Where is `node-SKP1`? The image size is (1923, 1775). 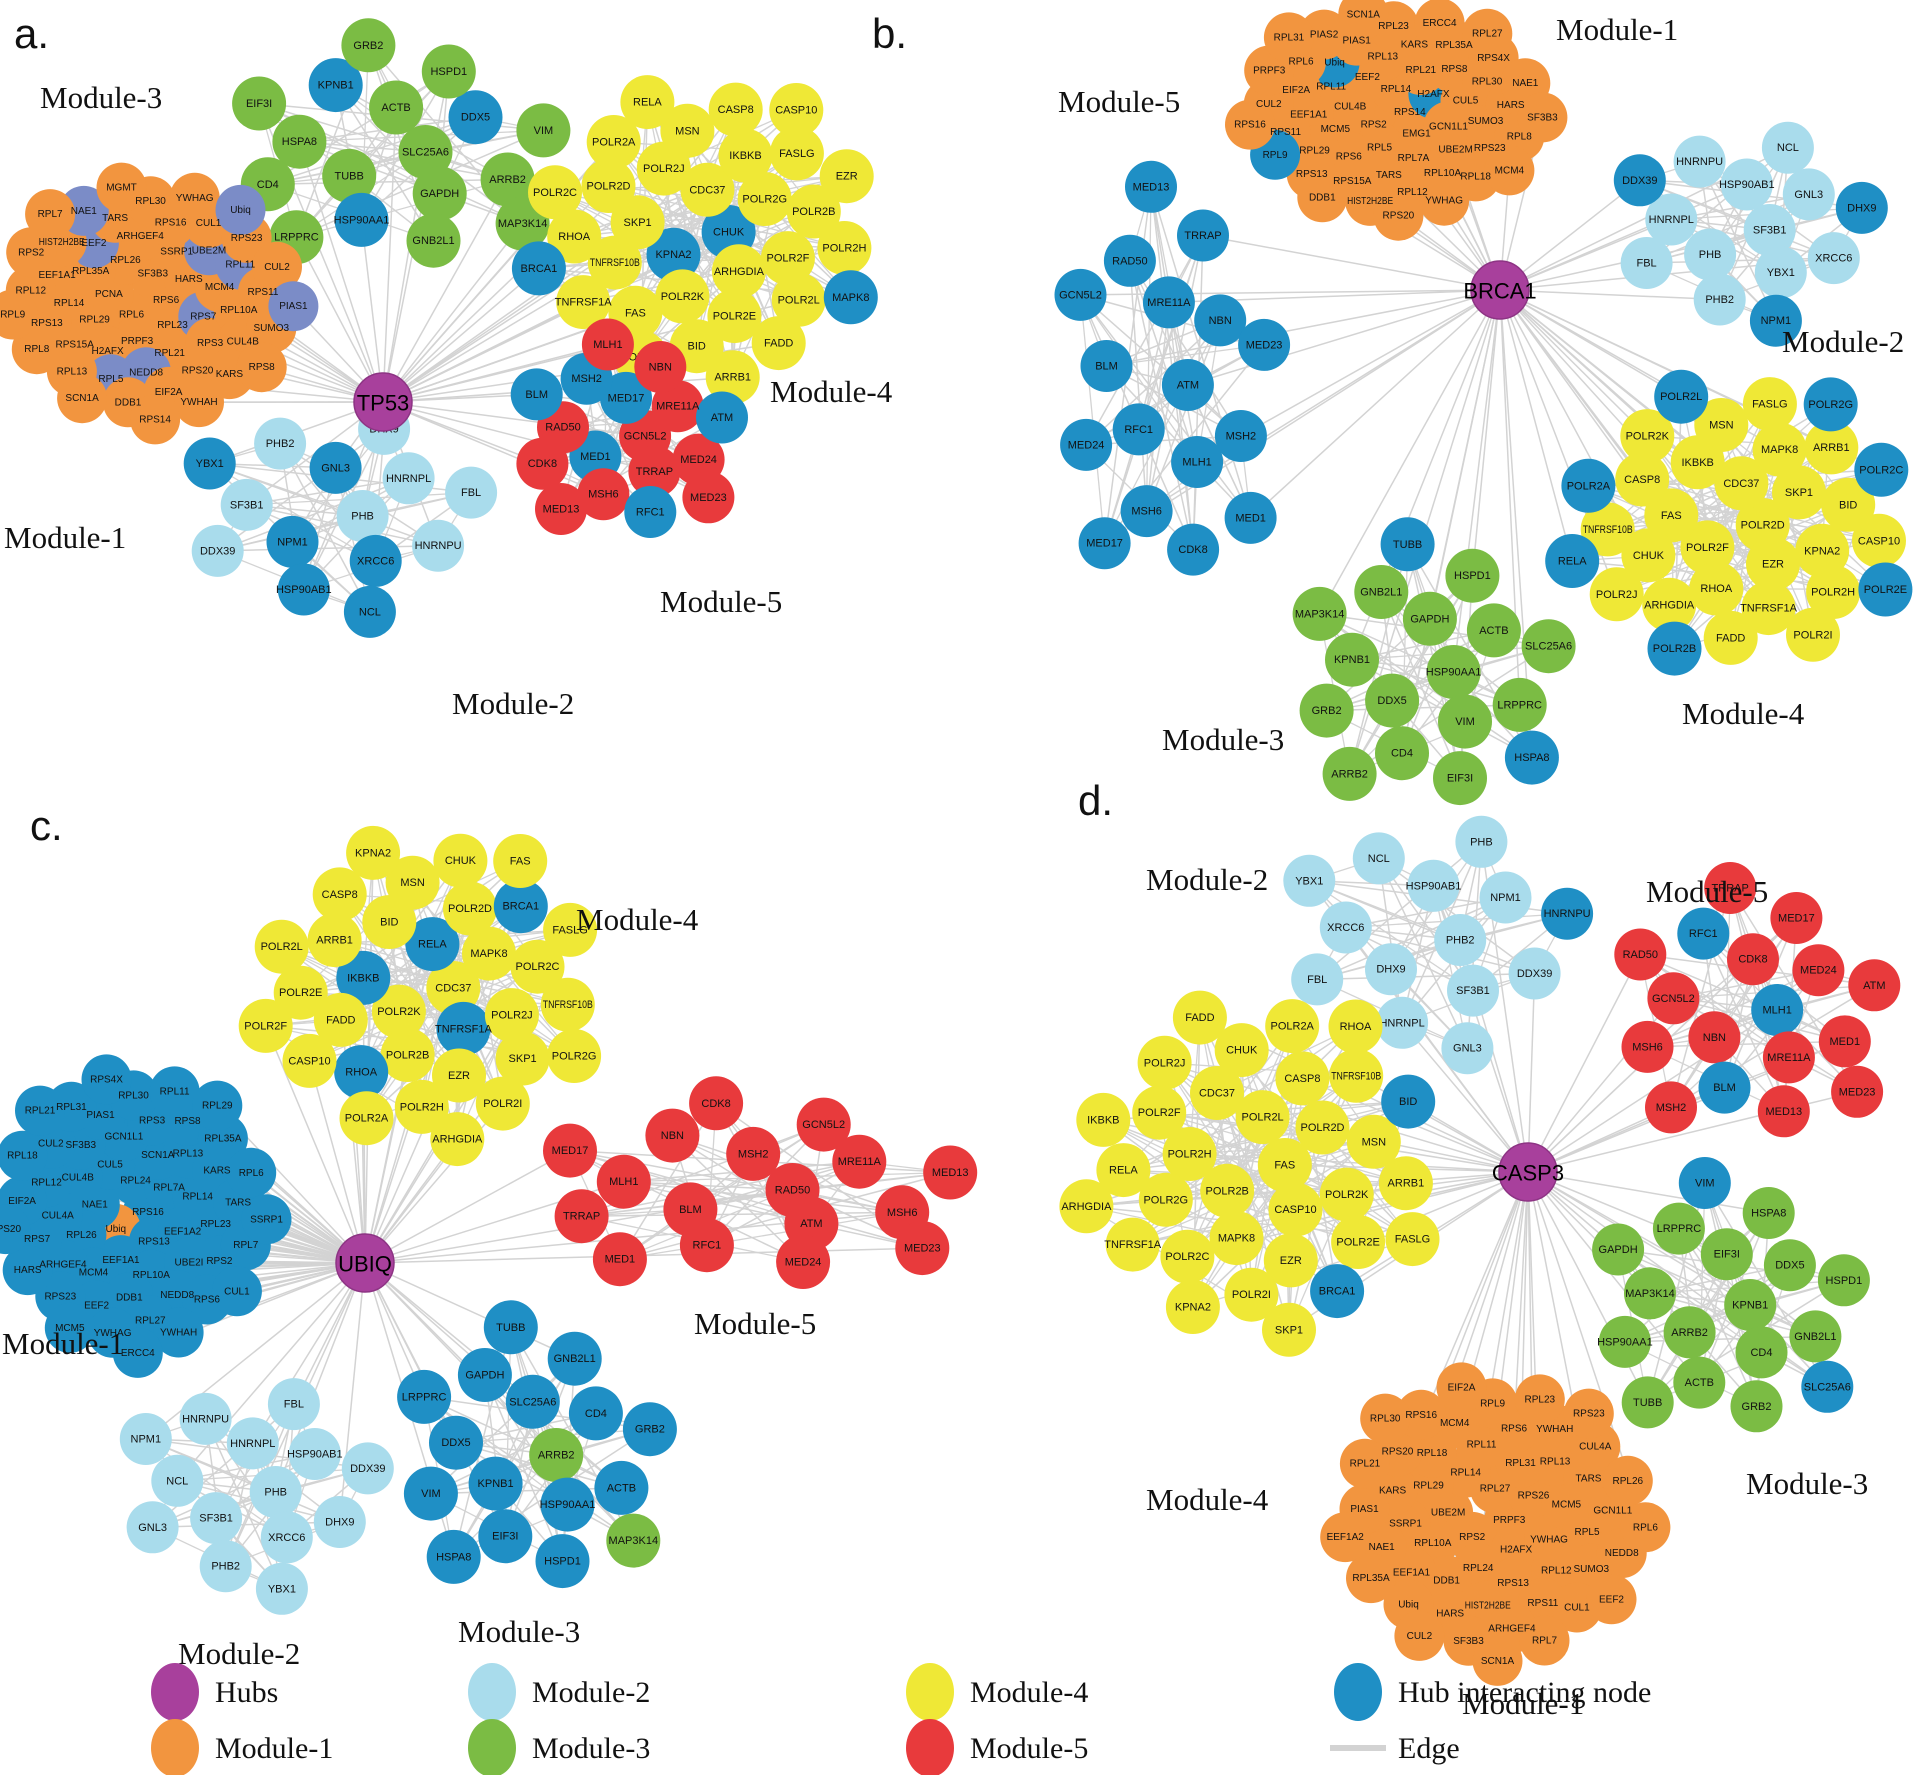
node-SKP1 is located at coordinates (1799, 492).